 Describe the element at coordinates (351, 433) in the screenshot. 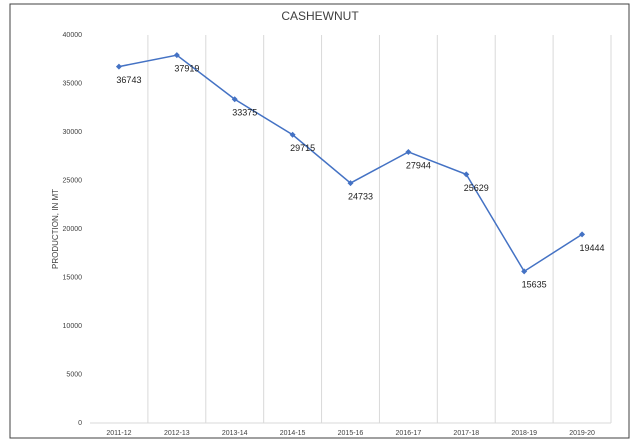

I see `x-tick-label: 2015-16` at that location.